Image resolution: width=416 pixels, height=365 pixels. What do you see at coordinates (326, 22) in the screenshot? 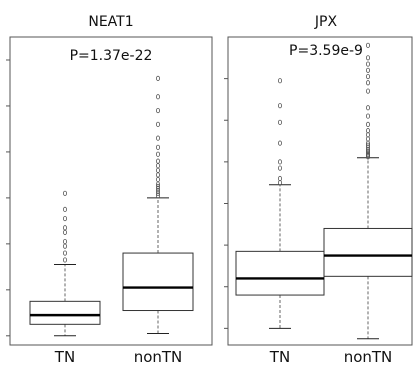
I see `panel-title: JPX` at bounding box center [326, 22].